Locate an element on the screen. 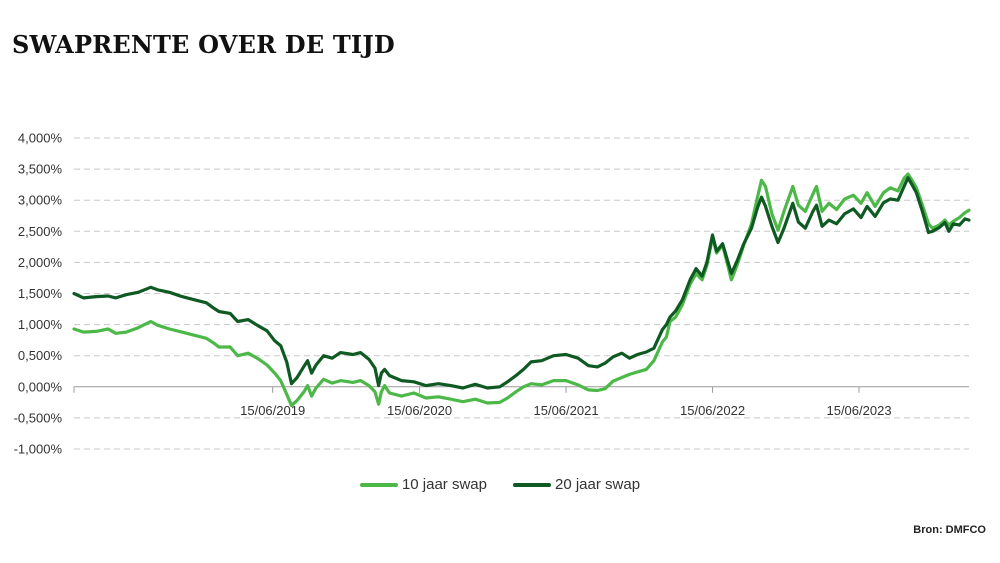 The image size is (1000, 563). y-tick-label: 3,500% is located at coordinates (40, 169).